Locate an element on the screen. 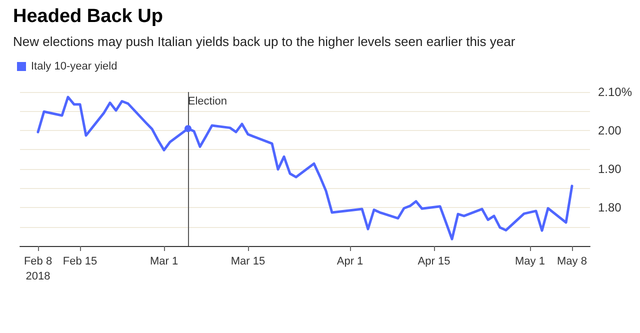  legend-label: Italy 10-year yield is located at coordinates (74, 66).